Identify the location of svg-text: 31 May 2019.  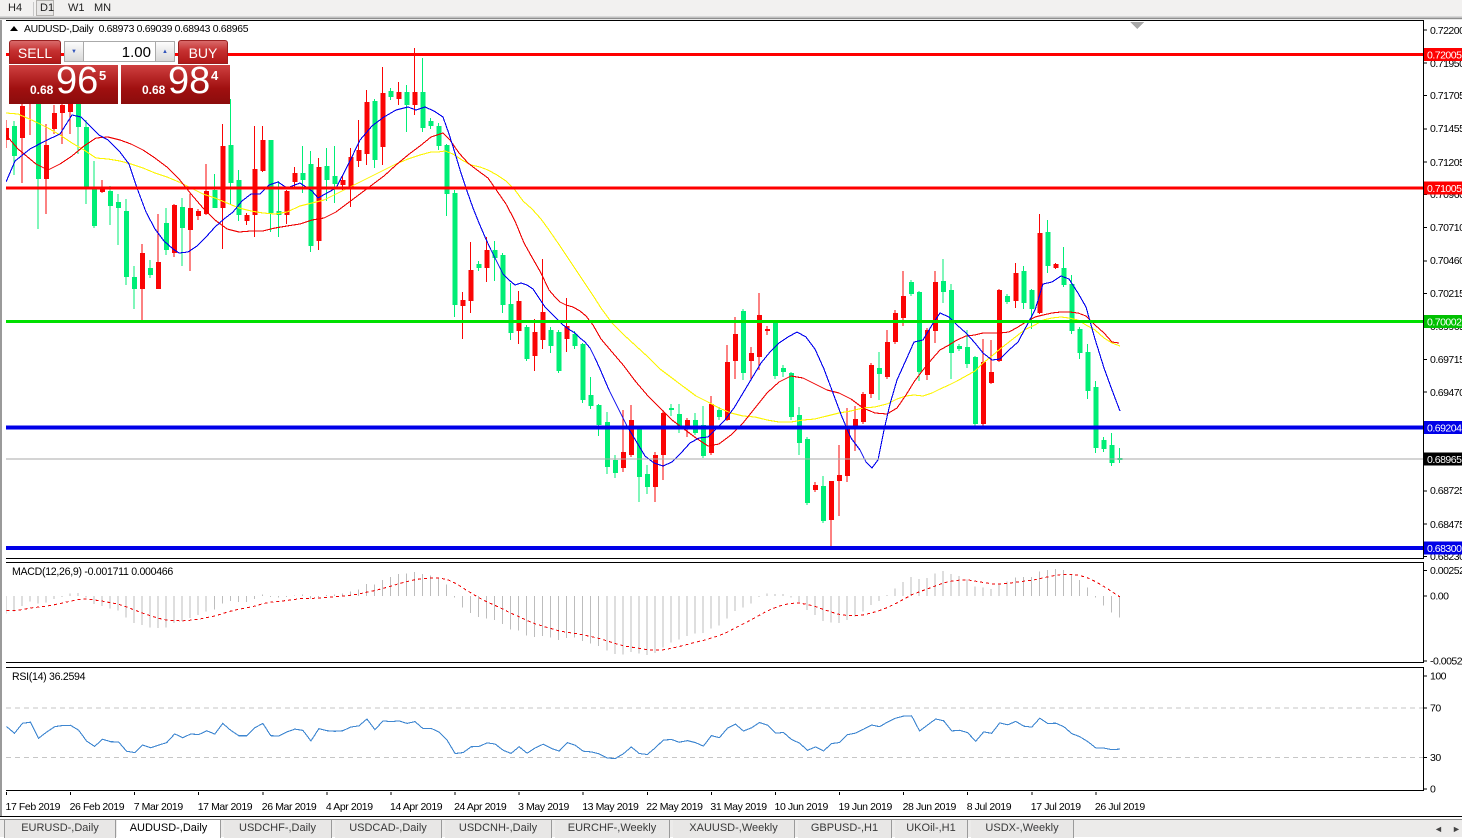
(738, 807).